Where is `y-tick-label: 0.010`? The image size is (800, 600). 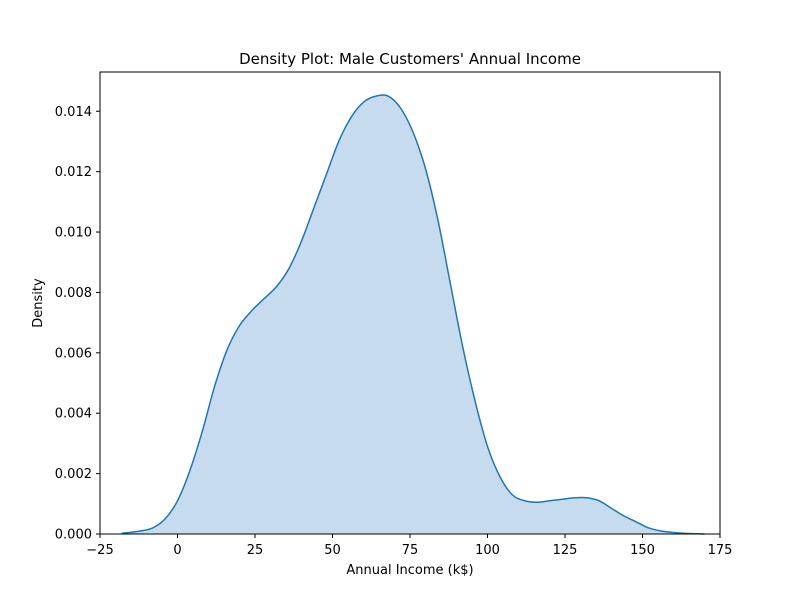 y-tick-label: 0.010 is located at coordinates (73, 233).